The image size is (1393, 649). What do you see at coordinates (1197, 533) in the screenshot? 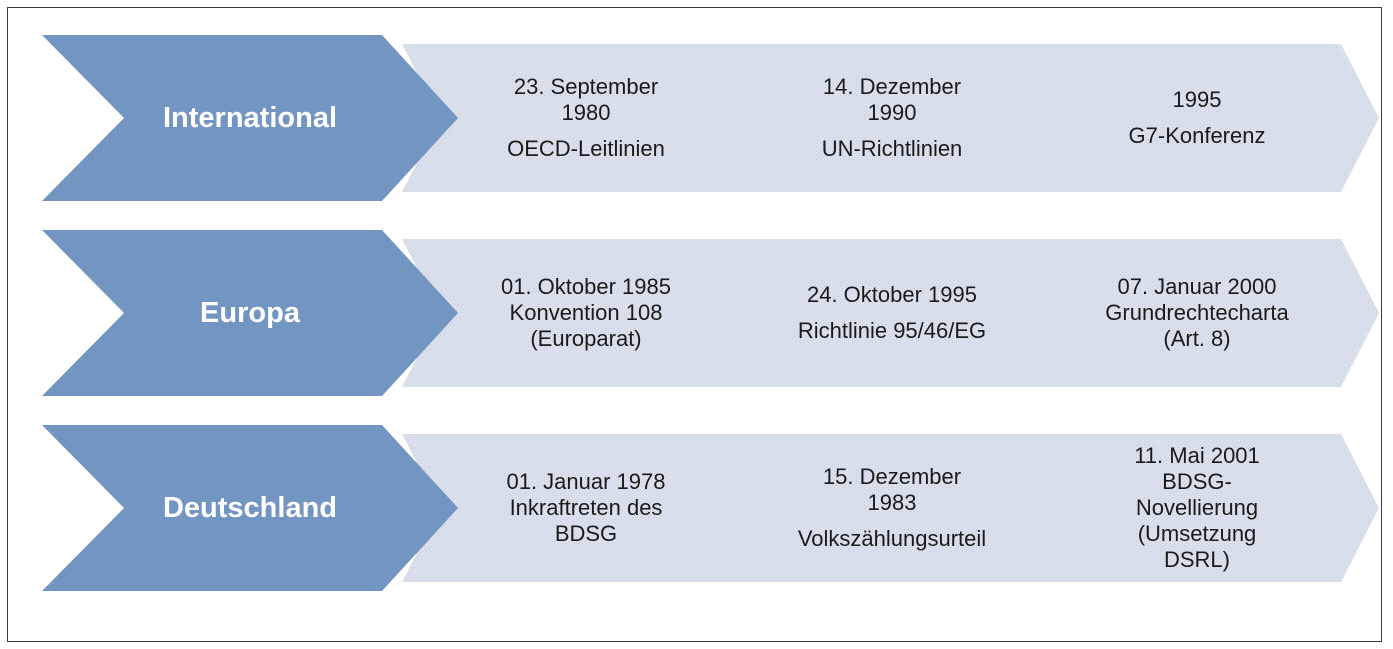
I see `step-event: (Umsetzung` at bounding box center [1197, 533].